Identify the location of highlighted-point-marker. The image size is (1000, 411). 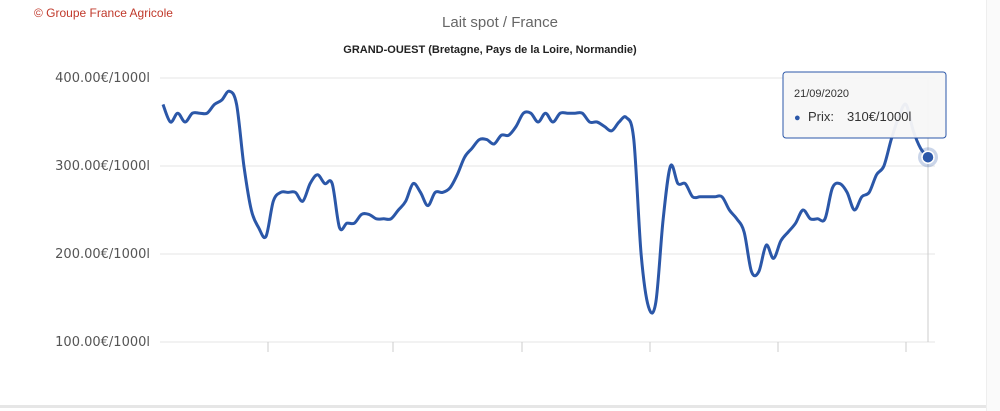
(928, 157).